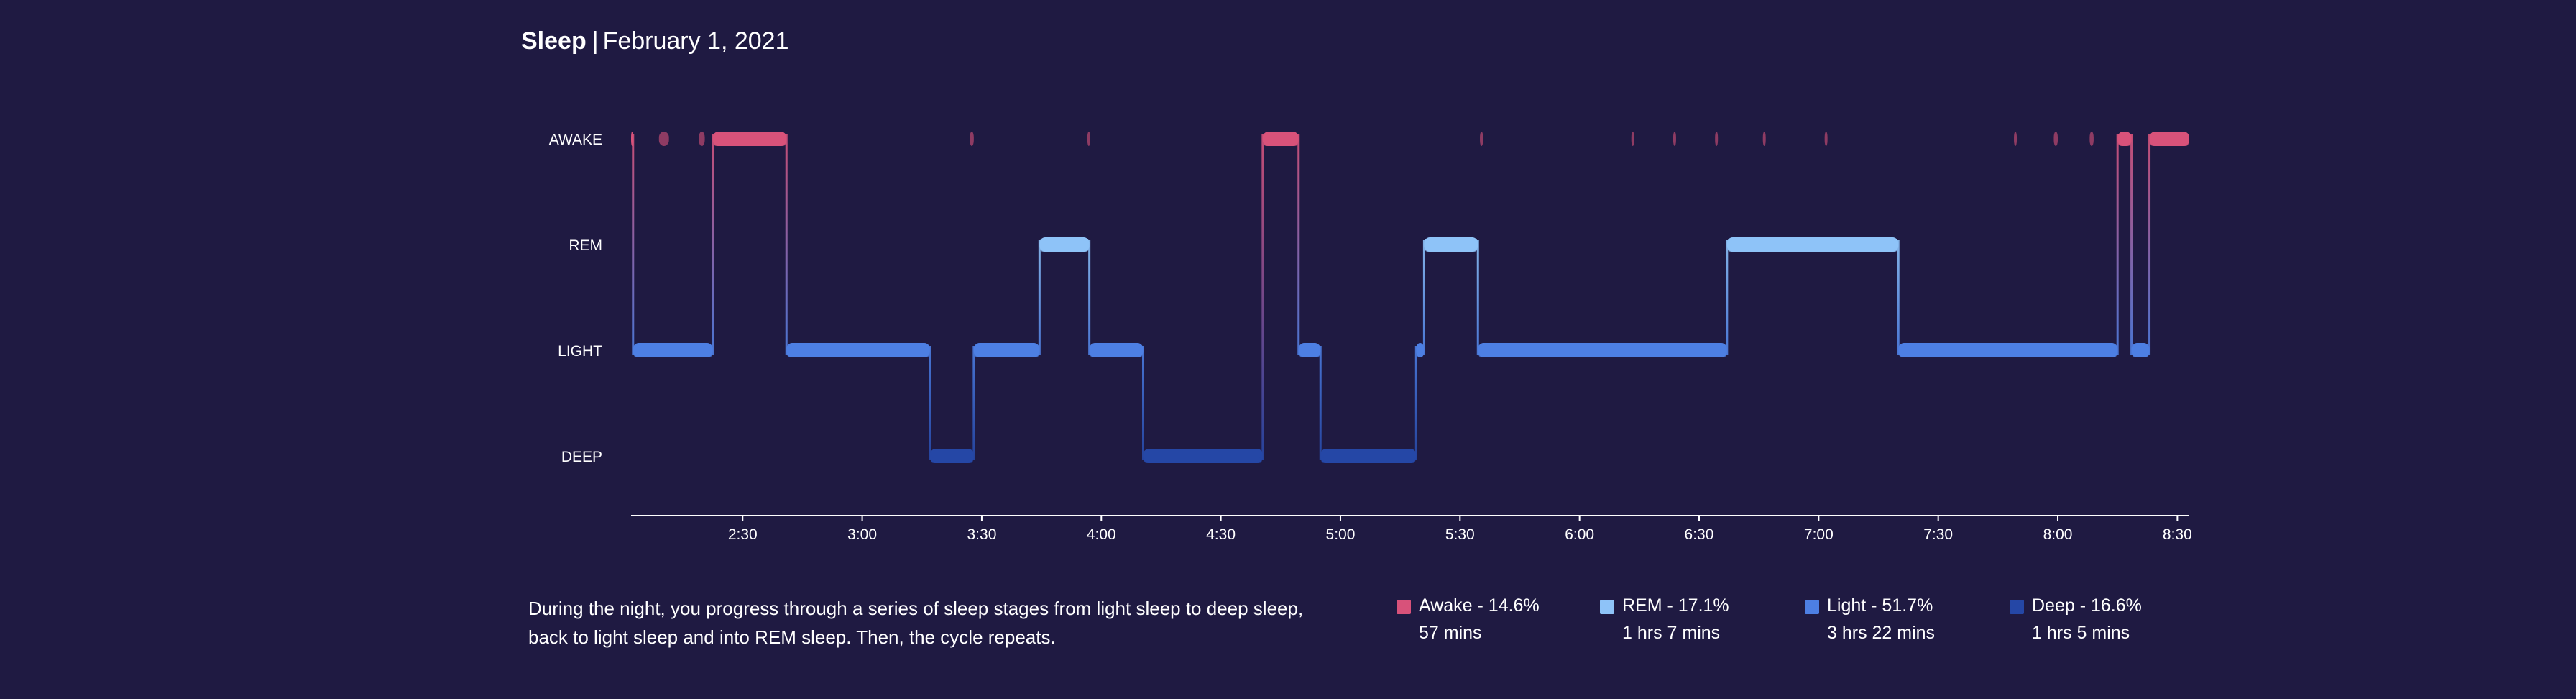 The width and height of the screenshot is (2576, 699). Describe the element at coordinates (2017, 607) in the screenshot. I see `legend-swatch-deep` at that location.